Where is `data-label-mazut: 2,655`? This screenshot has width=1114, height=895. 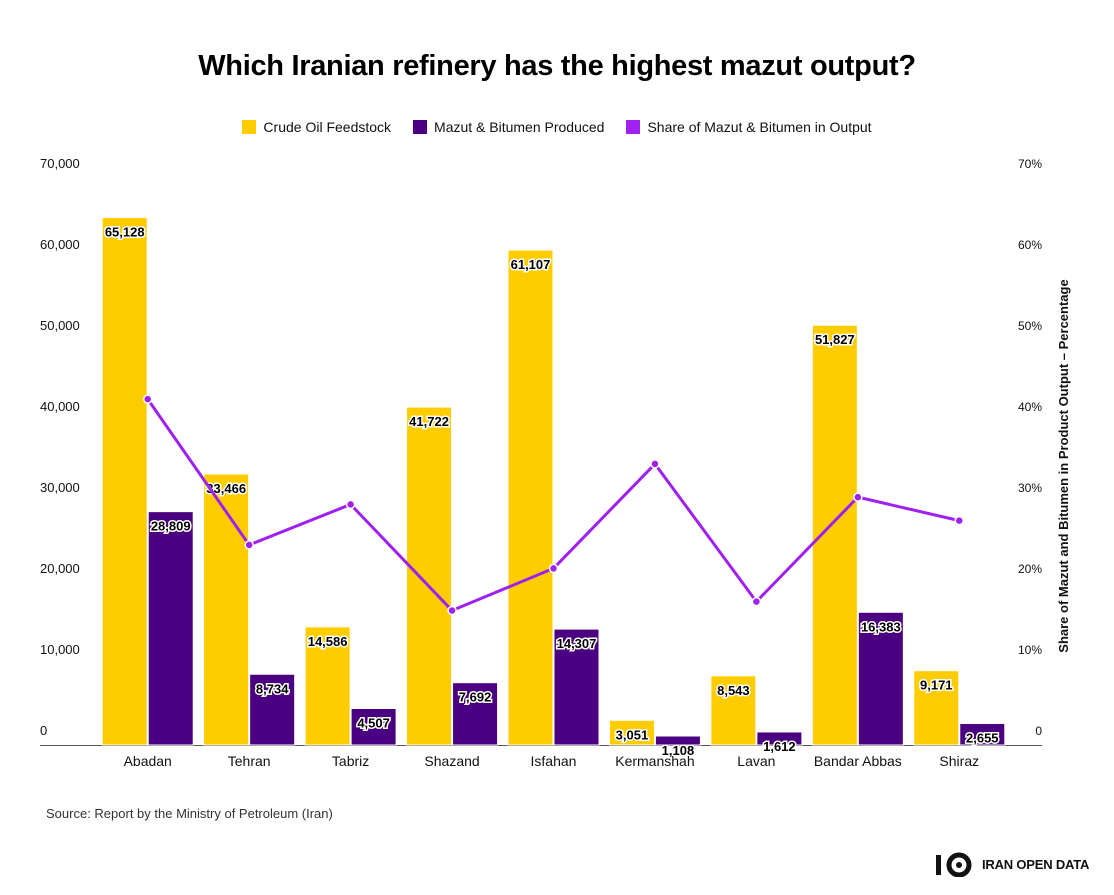 data-label-mazut: 2,655 is located at coordinates (982, 737).